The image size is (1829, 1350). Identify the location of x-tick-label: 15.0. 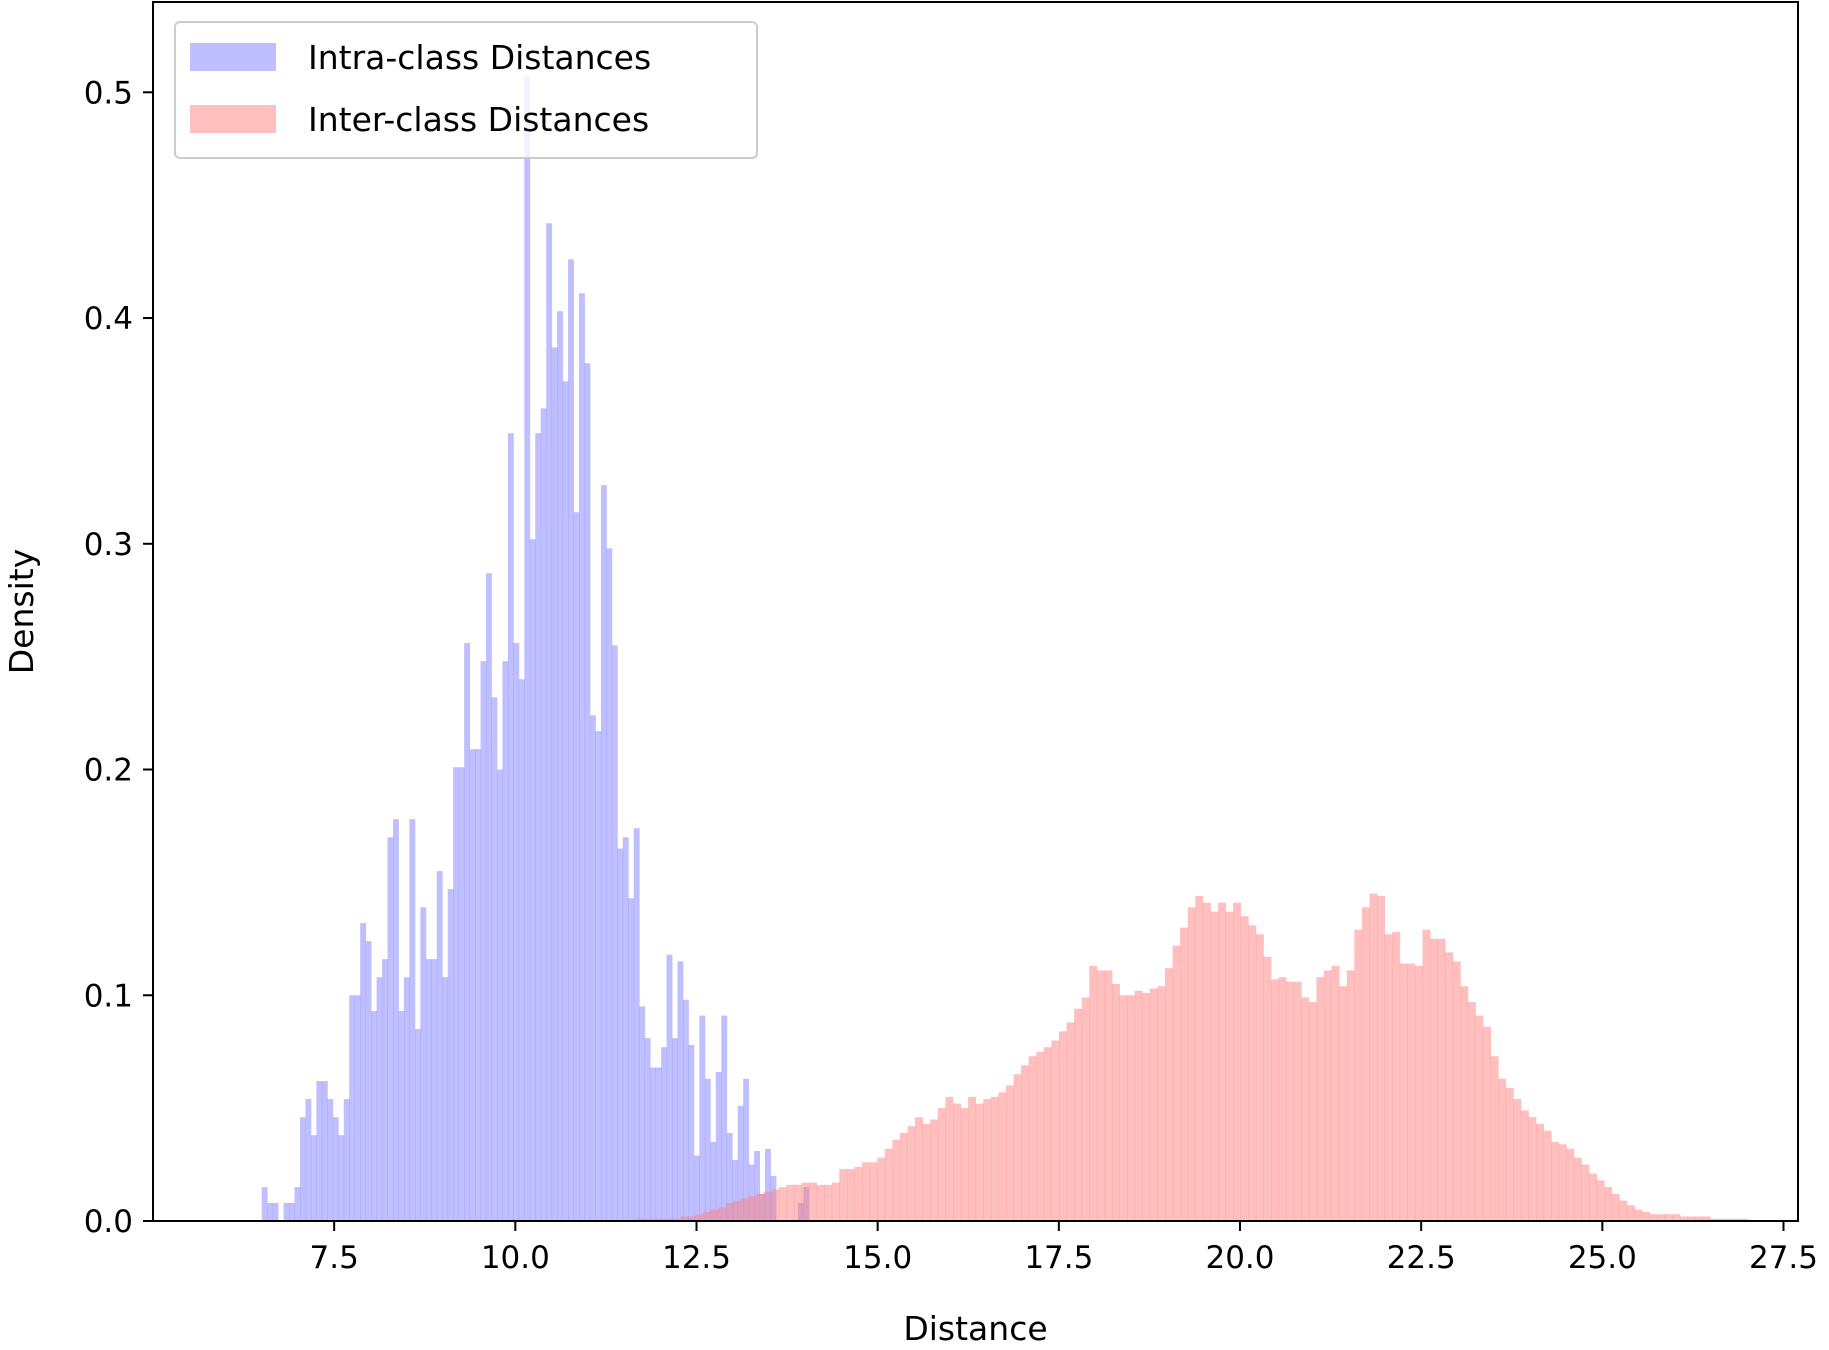
(877, 1258).